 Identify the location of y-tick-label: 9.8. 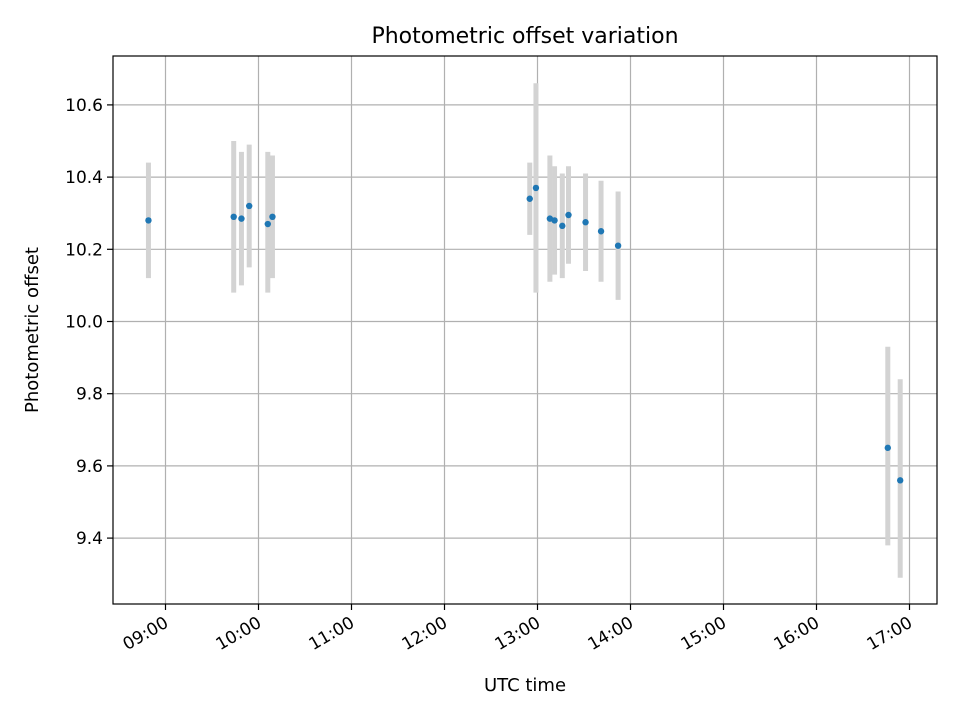
(89, 395).